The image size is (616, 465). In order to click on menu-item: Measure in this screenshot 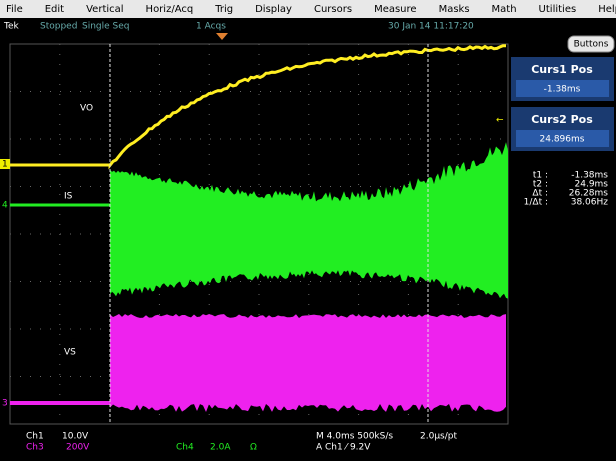, I will do `click(395, 9)`.